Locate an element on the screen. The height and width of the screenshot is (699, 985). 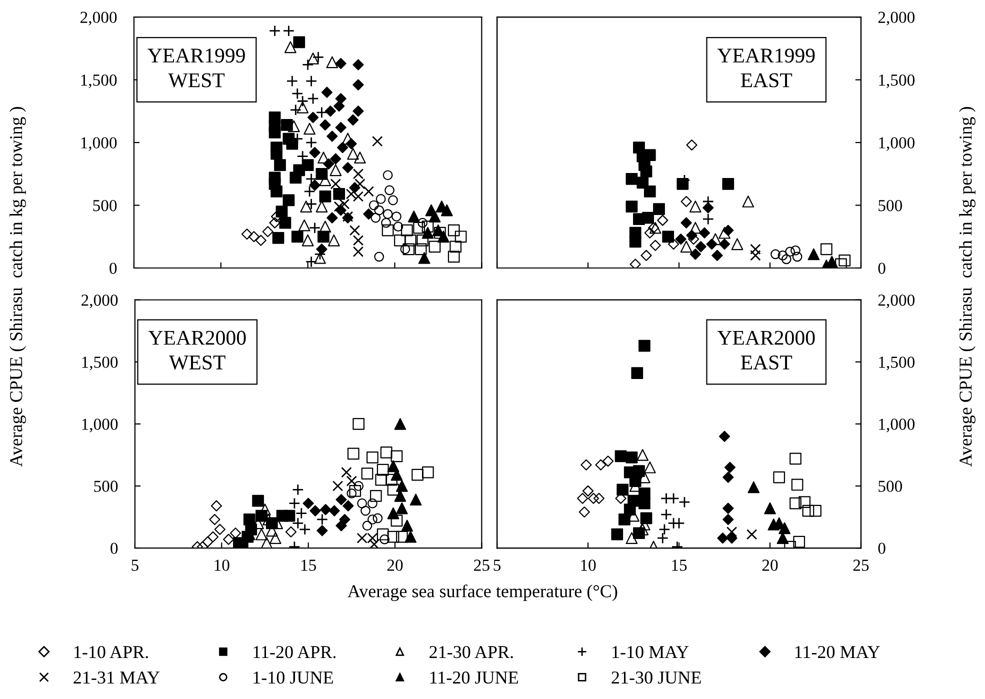
legend-label: 1-10 APR. is located at coordinates (111, 652).